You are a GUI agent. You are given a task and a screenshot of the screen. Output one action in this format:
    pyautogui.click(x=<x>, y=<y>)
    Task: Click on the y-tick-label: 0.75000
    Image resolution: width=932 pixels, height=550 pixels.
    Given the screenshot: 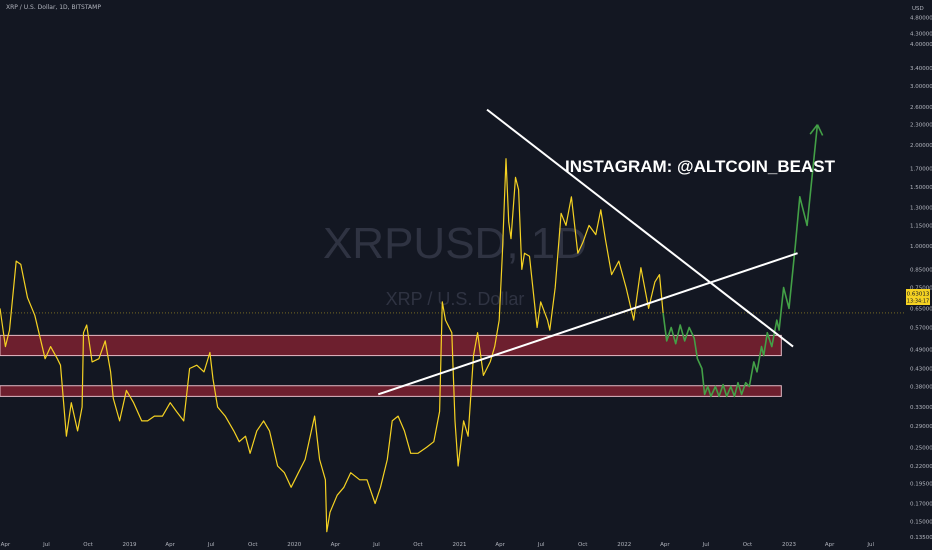 What is the action you would take?
    pyautogui.click(x=921, y=289)
    